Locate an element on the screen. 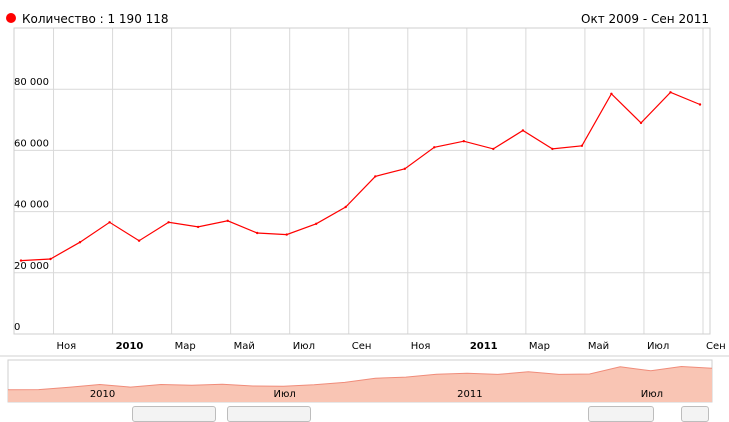  legend-marker is located at coordinates (11, 18).